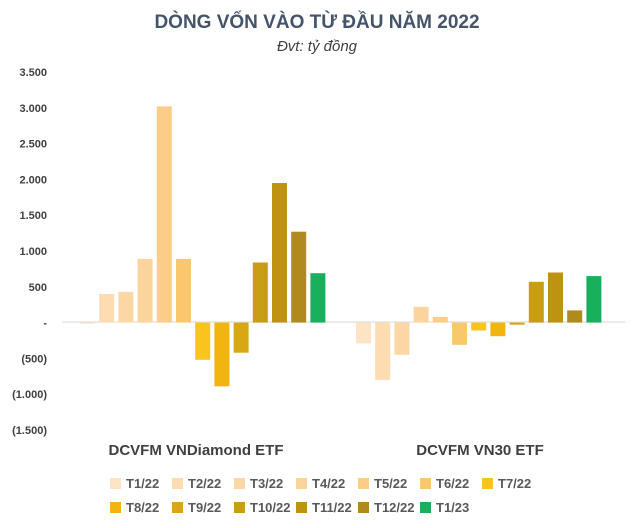 The image size is (634, 528). I want to click on legend-label: T4/22, so click(328, 483).